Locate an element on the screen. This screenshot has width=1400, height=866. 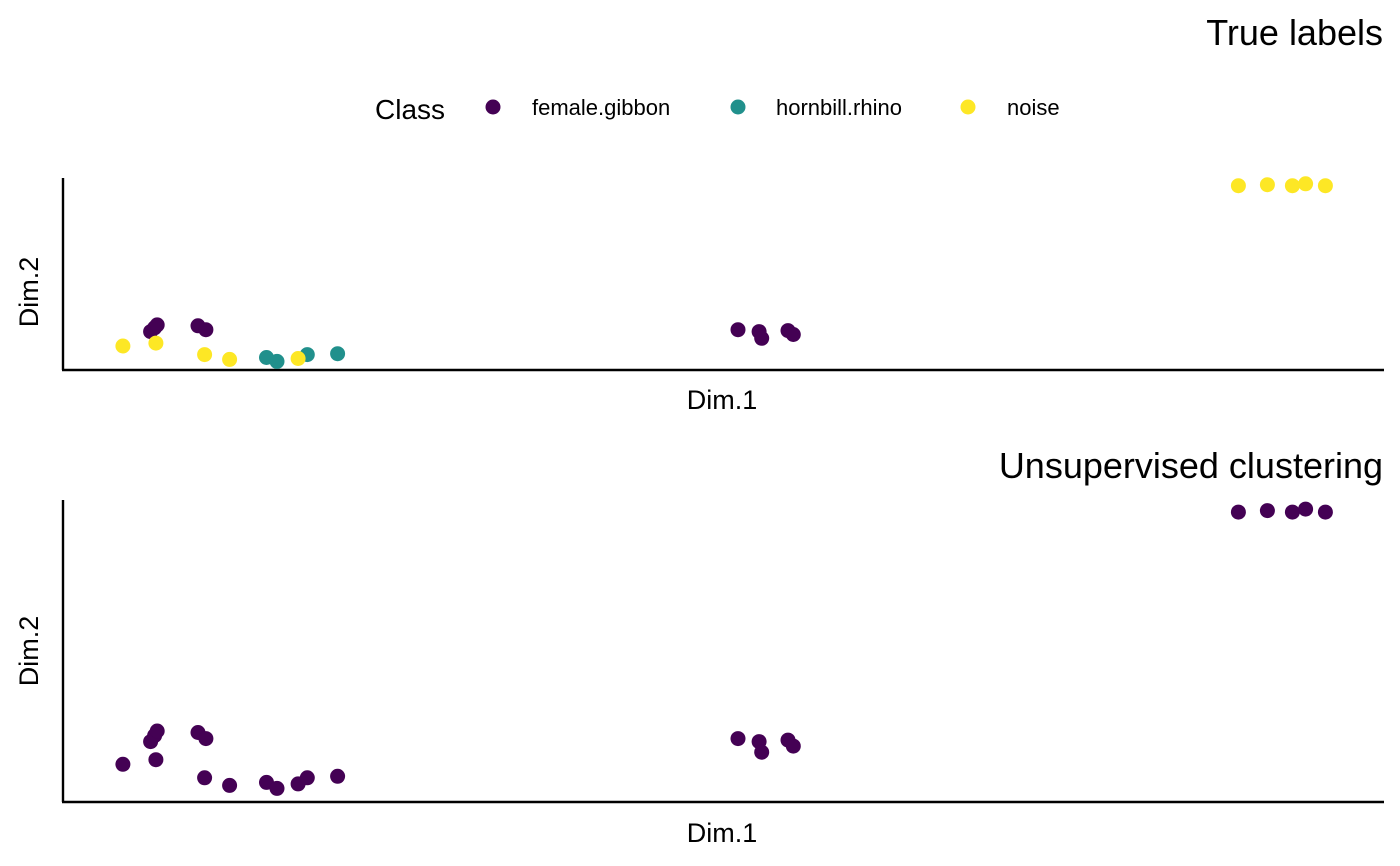
legend-key-hornbill-rhino is located at coordinates (738, 107).